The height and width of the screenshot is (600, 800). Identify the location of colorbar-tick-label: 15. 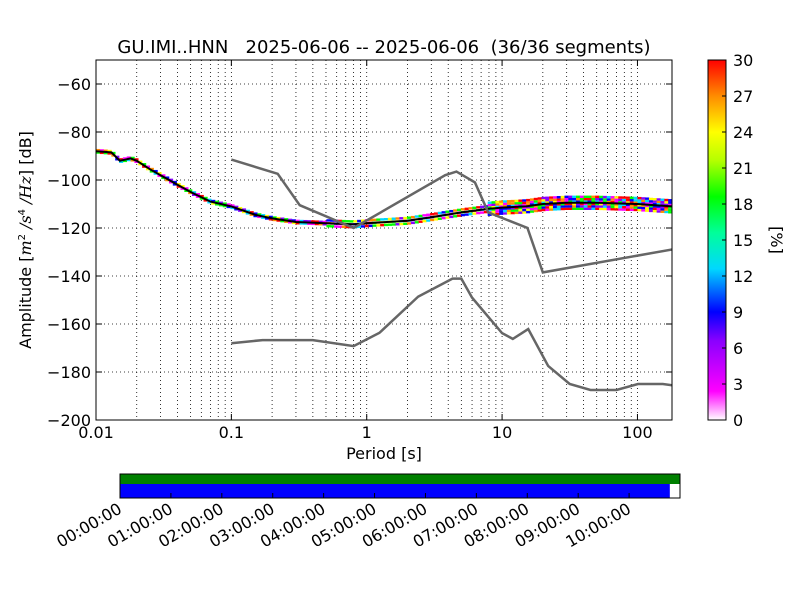
(743, 240).